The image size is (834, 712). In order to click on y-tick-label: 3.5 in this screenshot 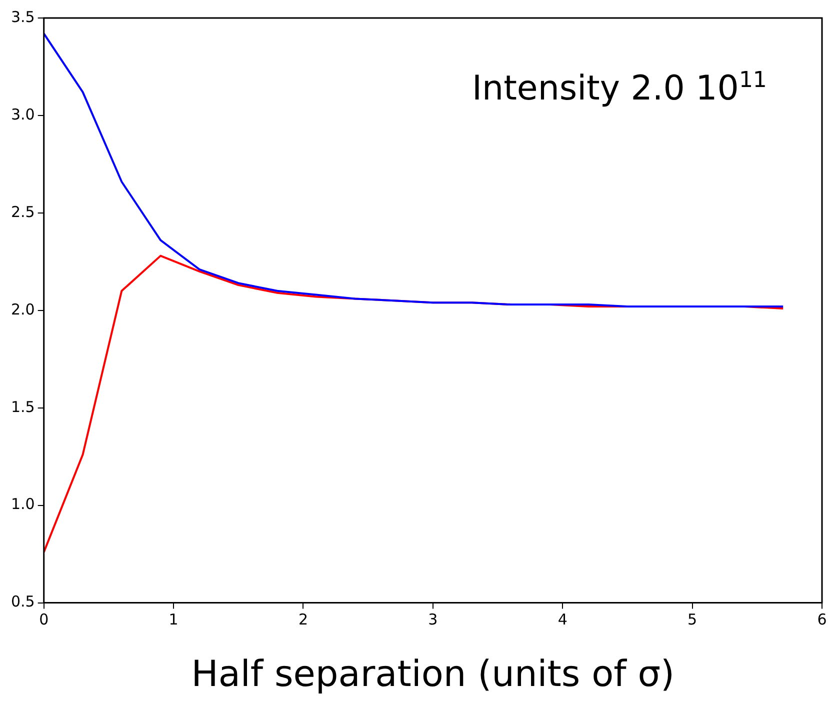, I will do `click(22, 17)`.